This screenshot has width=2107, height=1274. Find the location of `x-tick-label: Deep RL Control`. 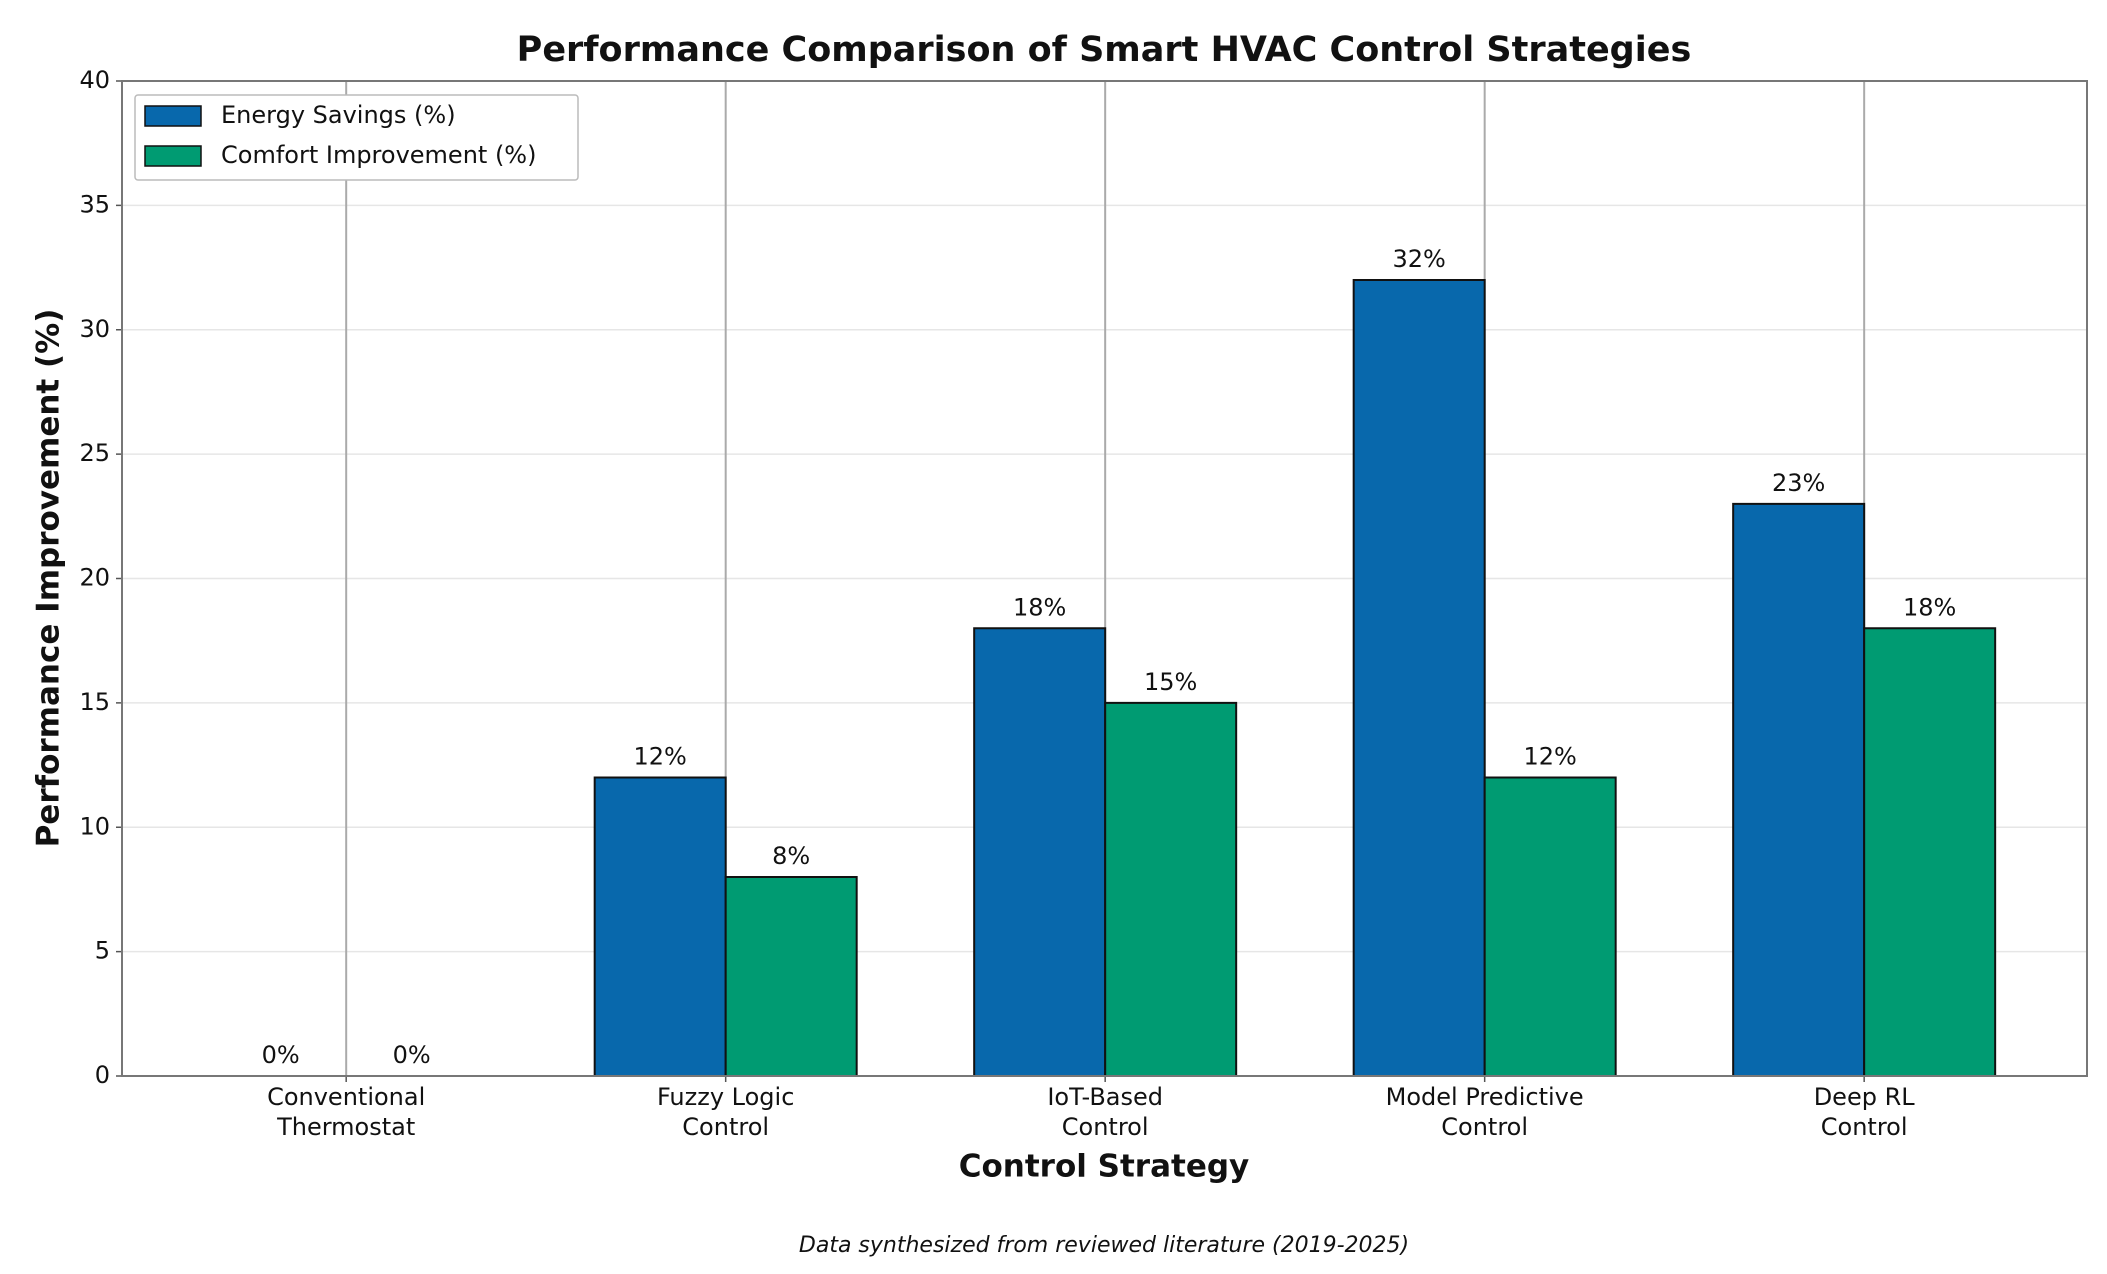

x-tick-label: Deep RL Control is located at coordinates (1865, 1112).